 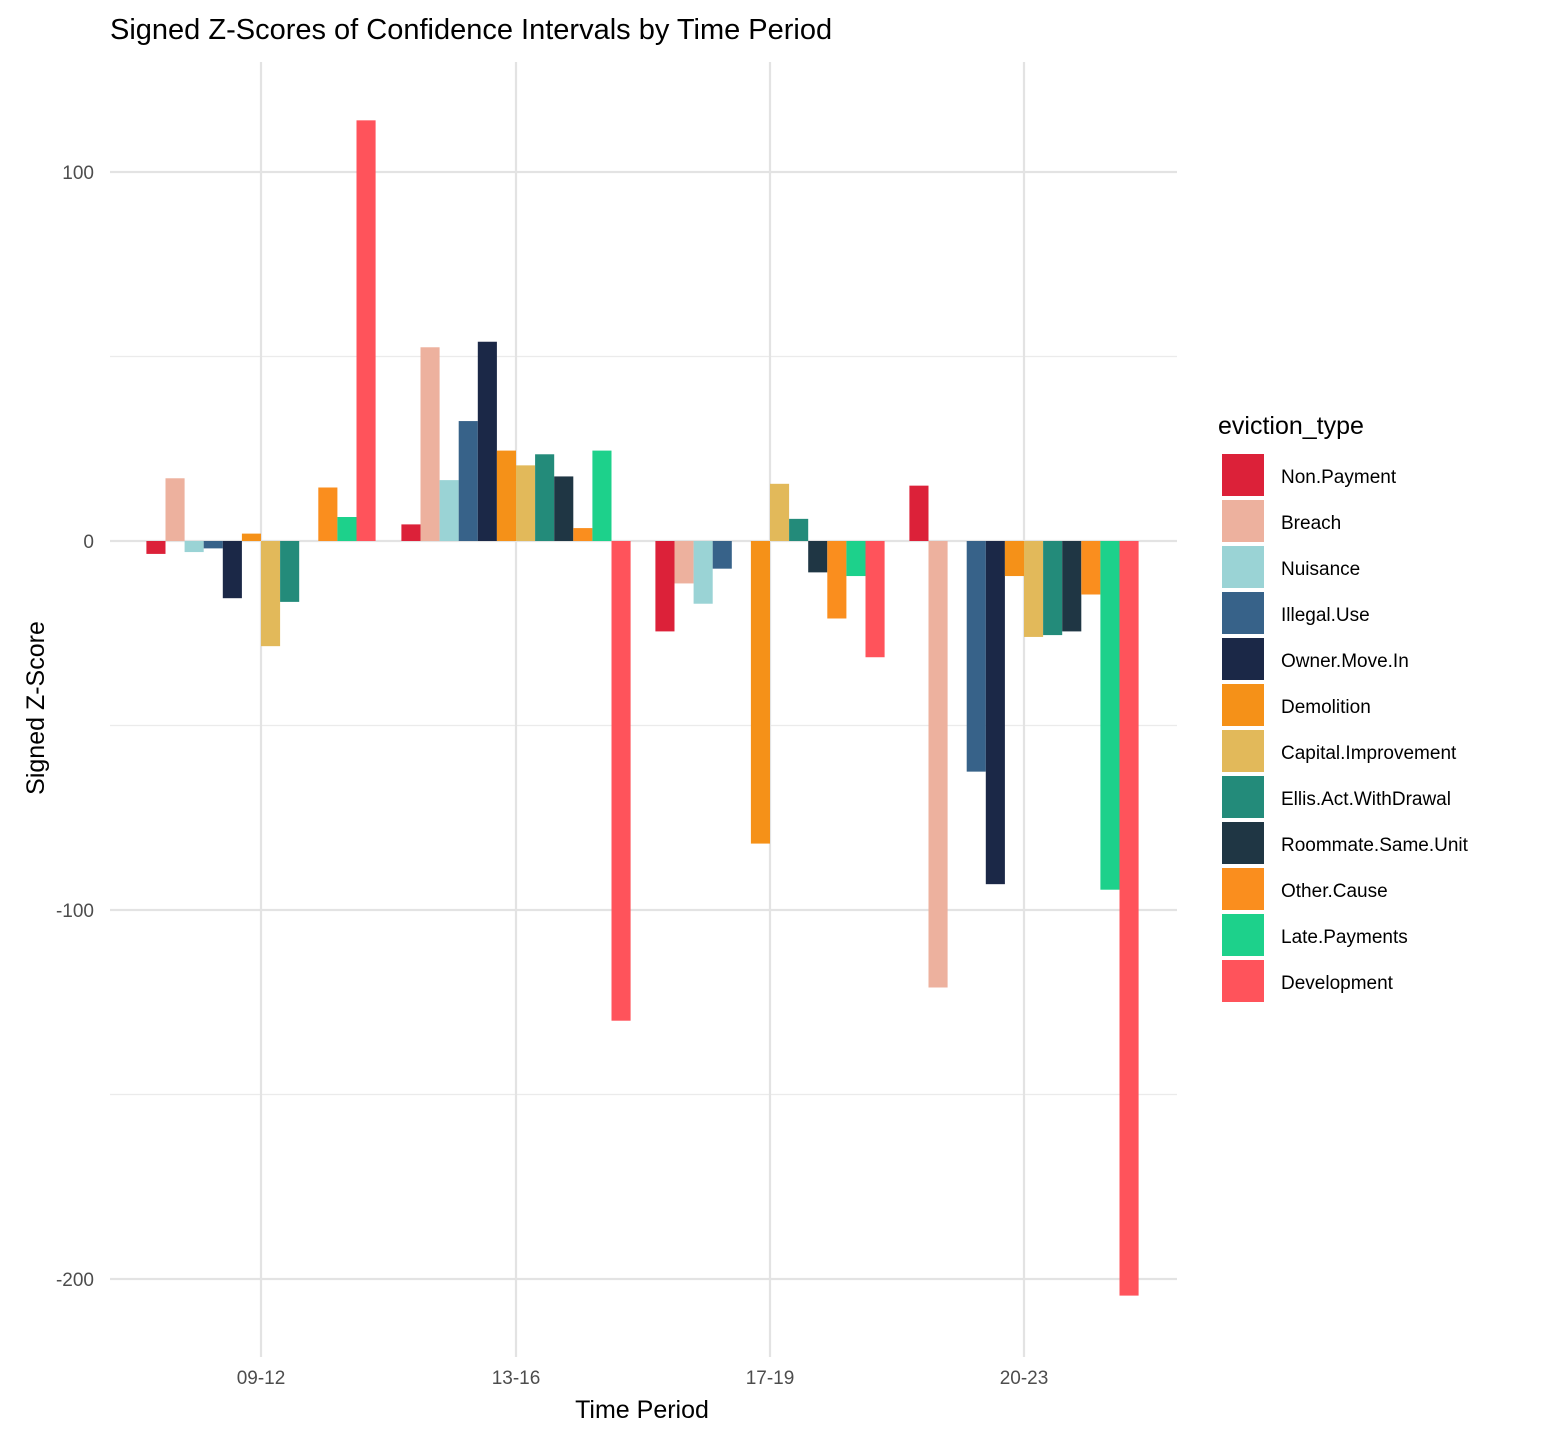 I want to click on legend-key-illegal-use, so click(x=1243, y=613).